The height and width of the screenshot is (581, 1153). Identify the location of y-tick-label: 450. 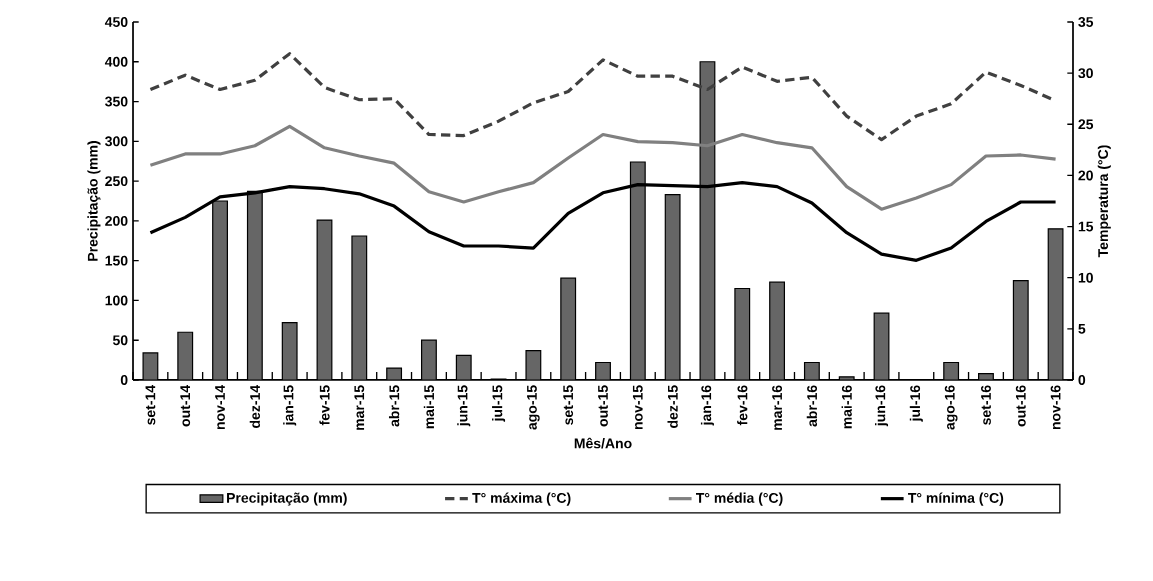
(116, 22).